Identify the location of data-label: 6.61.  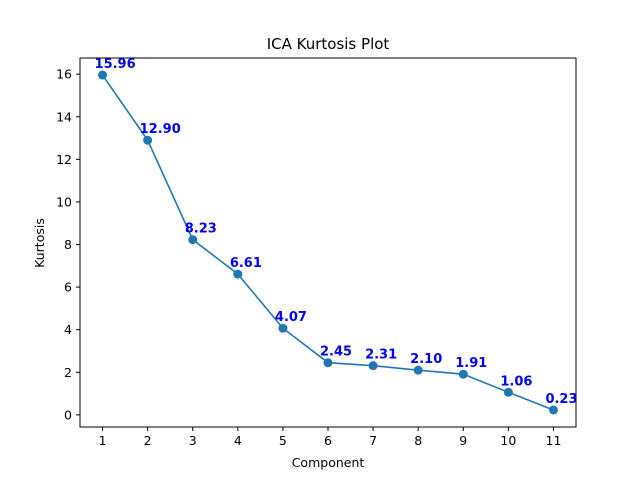
(246, 263).